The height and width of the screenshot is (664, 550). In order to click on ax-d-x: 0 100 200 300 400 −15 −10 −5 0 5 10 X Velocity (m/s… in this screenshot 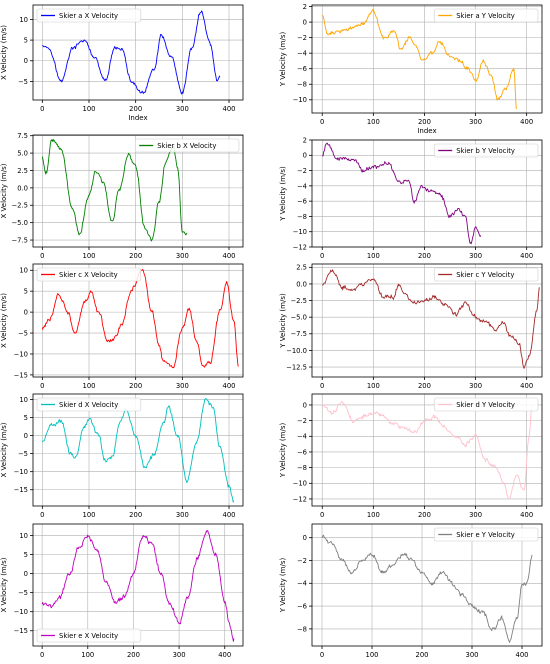, I will do `click(122, 456)`.